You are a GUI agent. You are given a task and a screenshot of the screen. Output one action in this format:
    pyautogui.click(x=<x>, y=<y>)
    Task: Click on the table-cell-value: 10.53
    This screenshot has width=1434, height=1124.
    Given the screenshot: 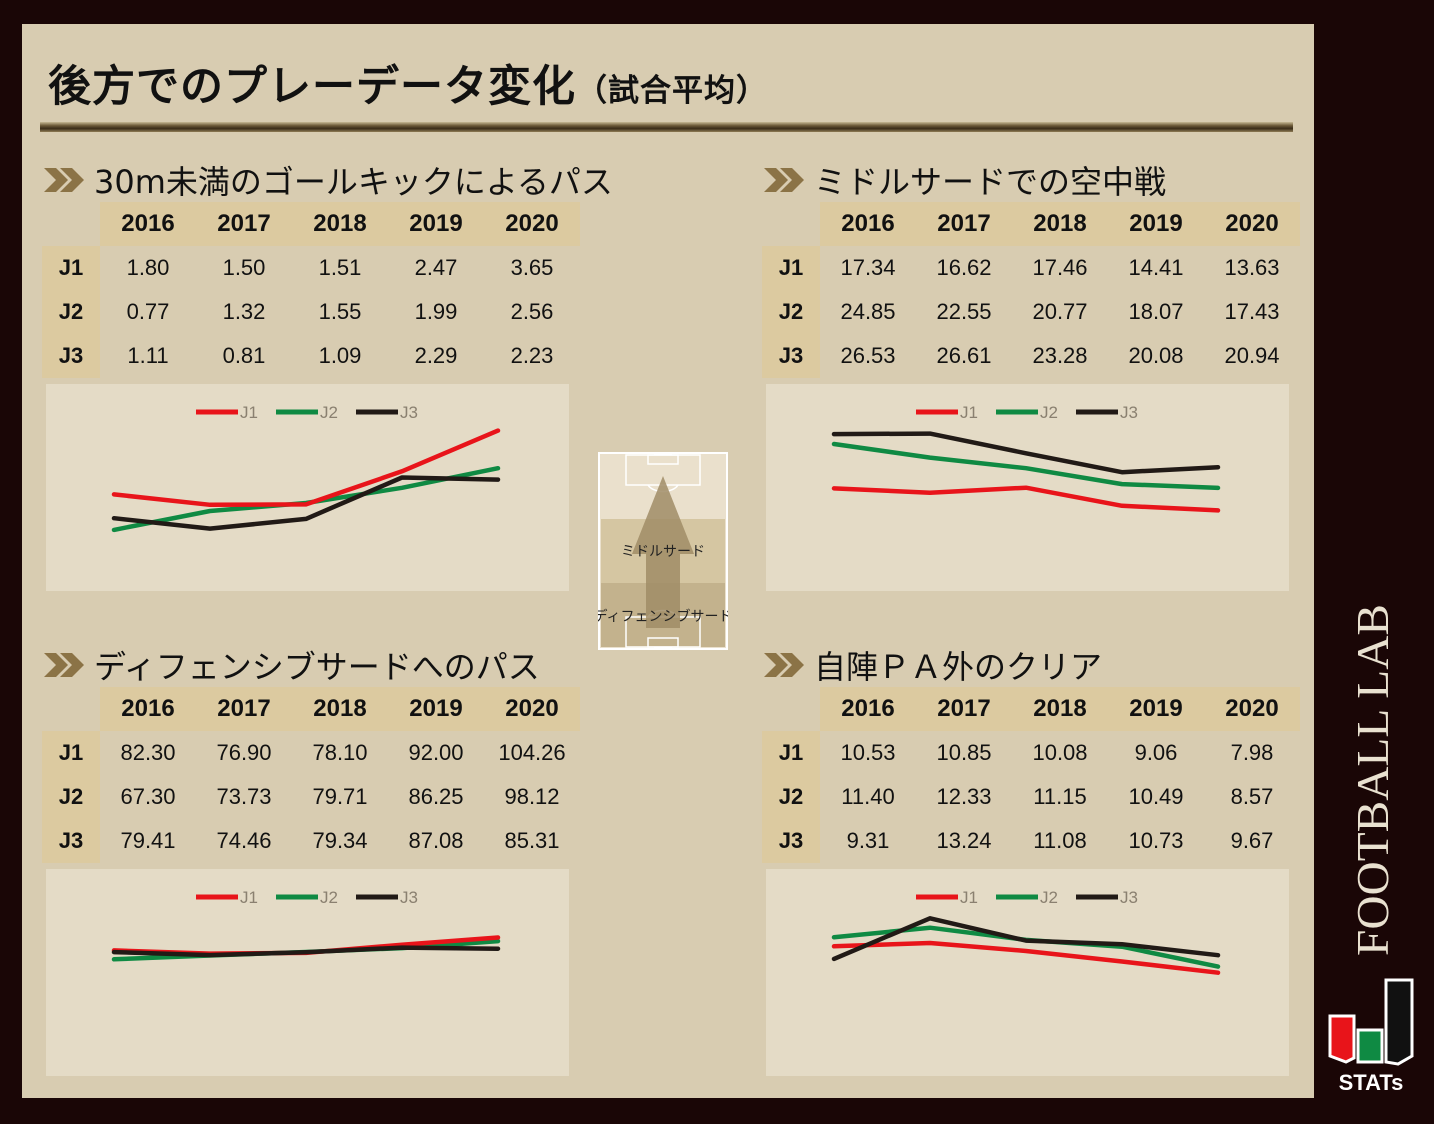 What is the action you would take?
    pyautogui.click(x=868, y=752)
    